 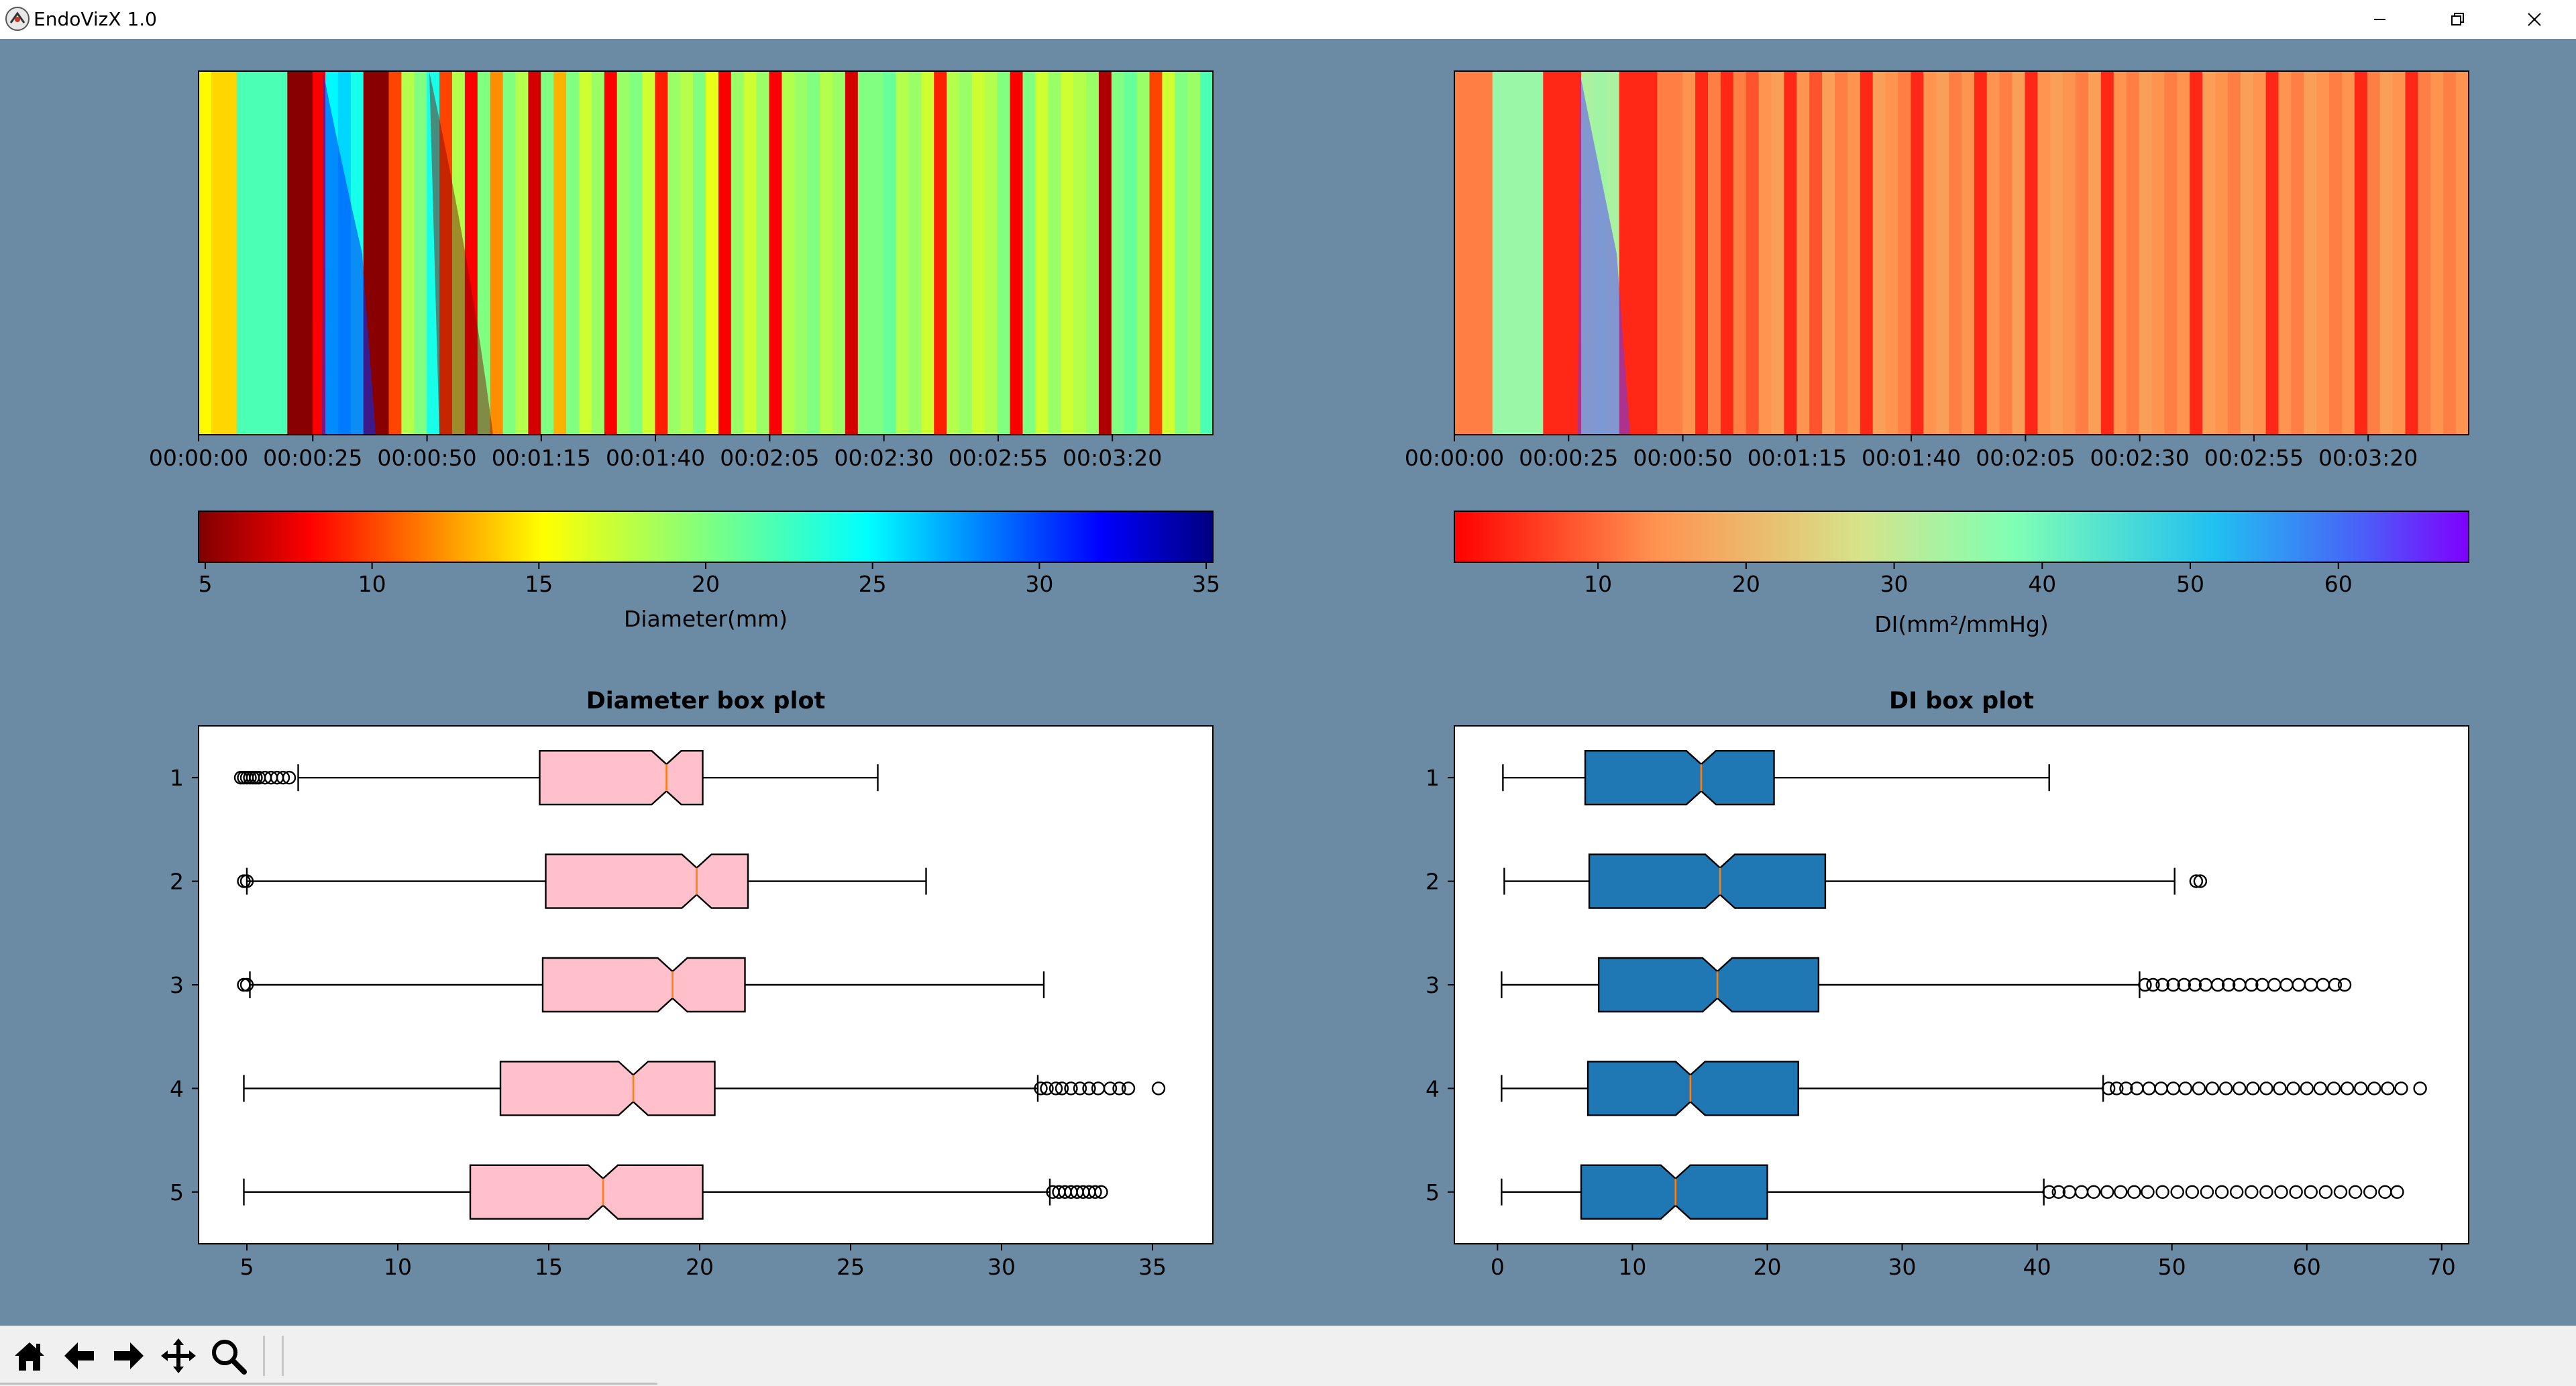 I want to click on colorbar-tick-label: 5, so click(x=205, y=584).